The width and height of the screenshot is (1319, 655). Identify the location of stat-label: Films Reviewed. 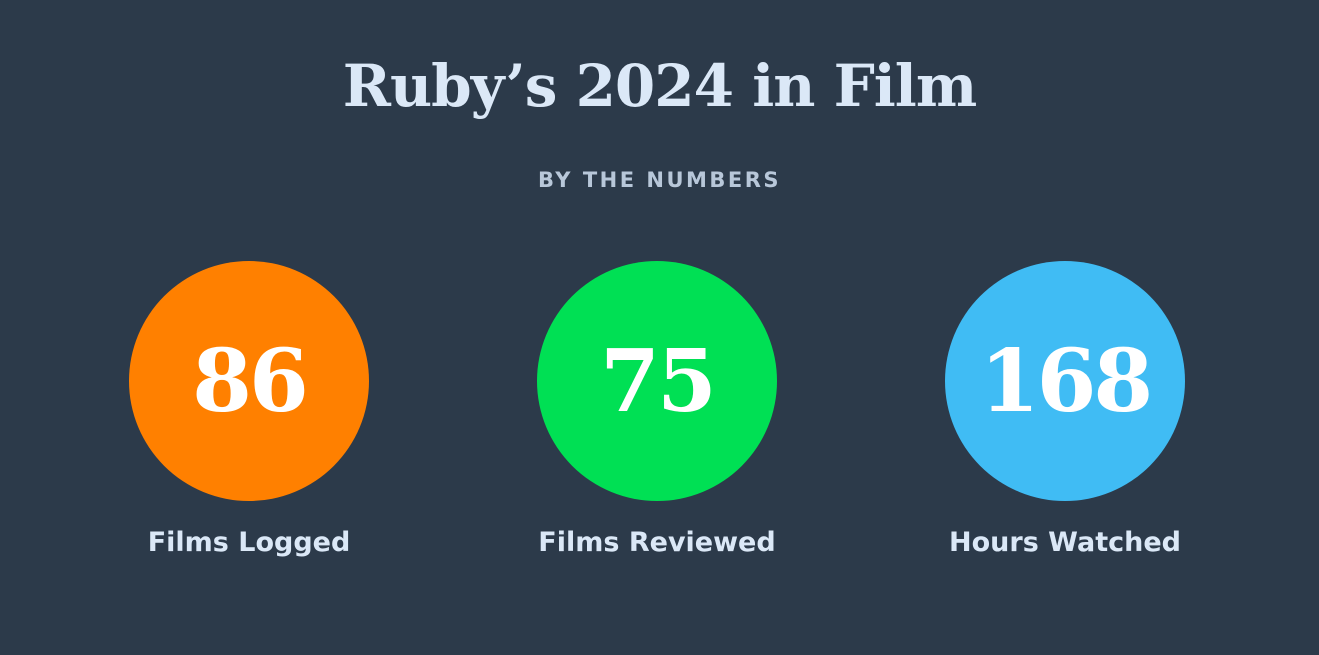
(657, 542).